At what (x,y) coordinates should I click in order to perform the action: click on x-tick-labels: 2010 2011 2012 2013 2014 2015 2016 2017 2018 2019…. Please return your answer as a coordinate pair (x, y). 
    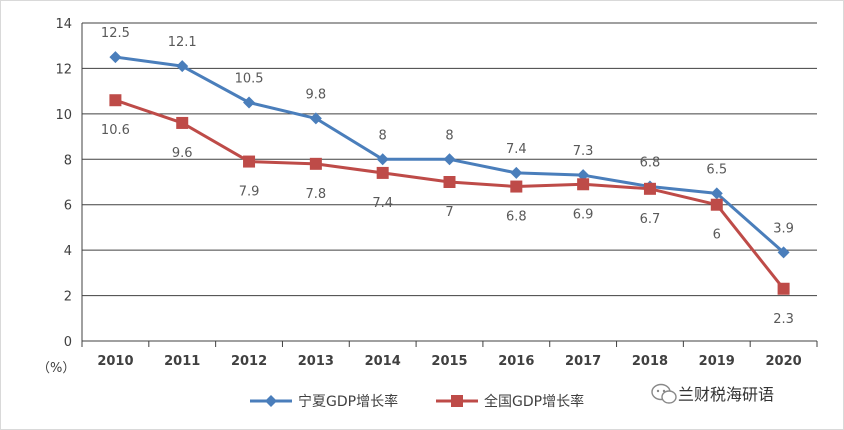
    Looking at the image, I should click on (449, 361).